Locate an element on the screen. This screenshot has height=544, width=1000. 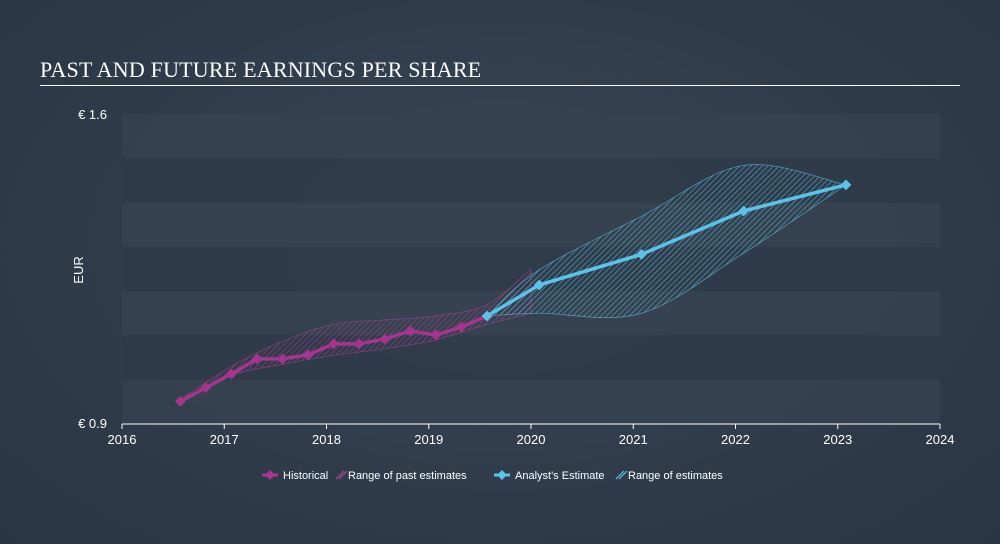
legend-item-estimate: Analyst's Estimate is located at coordinates (549, 476).